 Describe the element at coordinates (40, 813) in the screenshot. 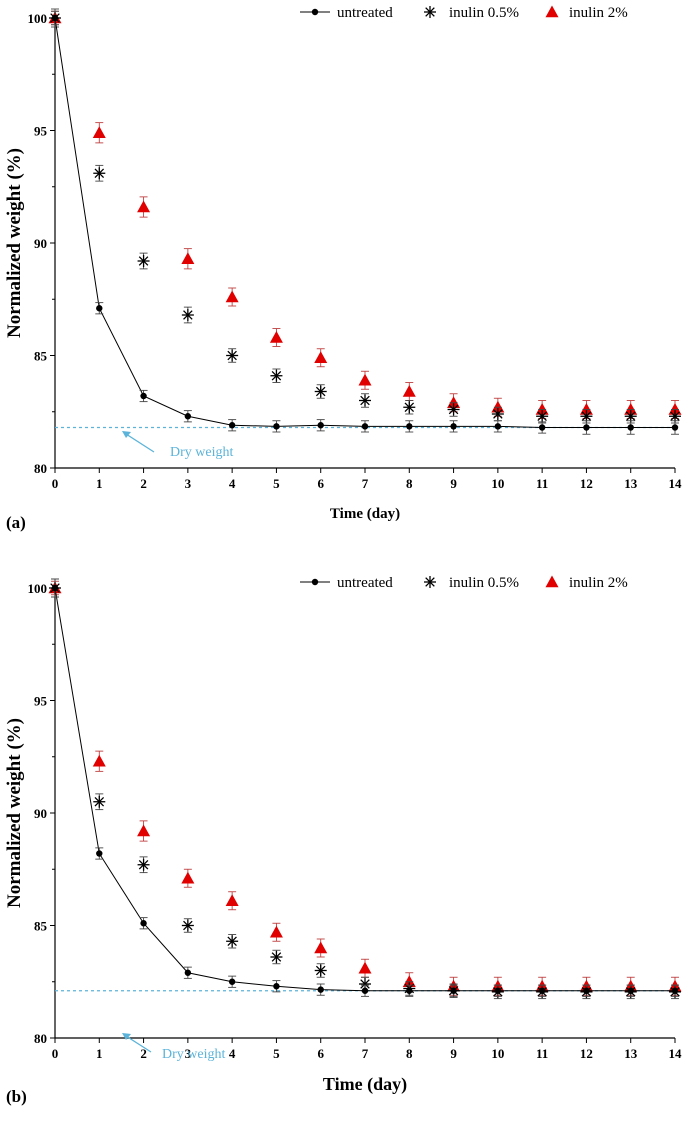

I see `y-tick-label: 90` at that location.